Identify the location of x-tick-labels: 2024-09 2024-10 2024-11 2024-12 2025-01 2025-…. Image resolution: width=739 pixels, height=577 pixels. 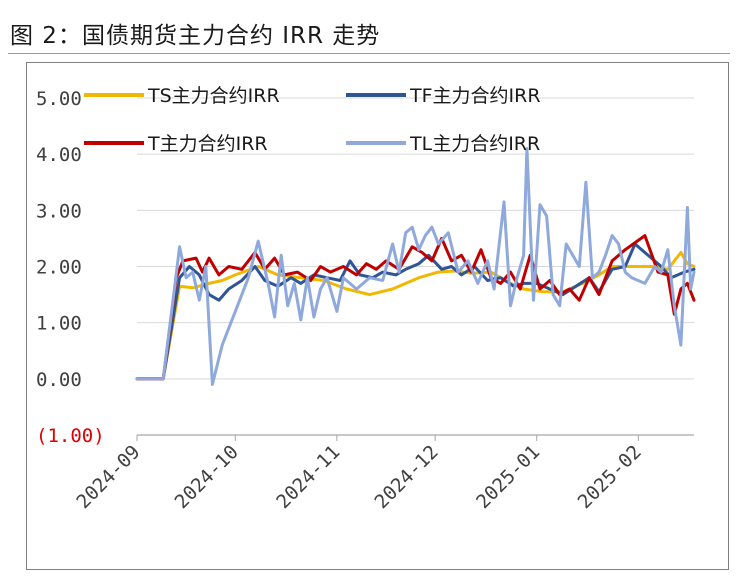
(358, 477).